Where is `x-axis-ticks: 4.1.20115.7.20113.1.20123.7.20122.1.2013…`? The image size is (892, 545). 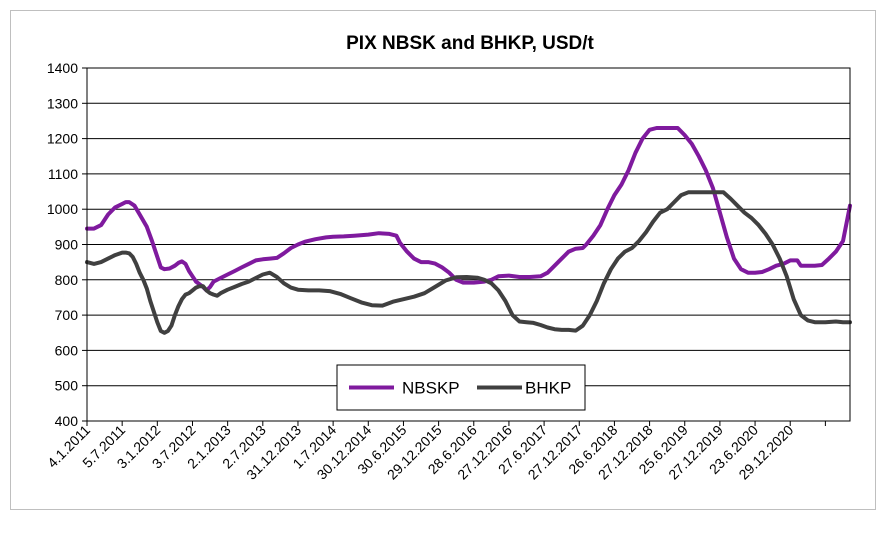 x-axis-ticks: 4.1.20115.7.20113.1.20123.7.20122.1.2013… is located at coordinates (435, 452).